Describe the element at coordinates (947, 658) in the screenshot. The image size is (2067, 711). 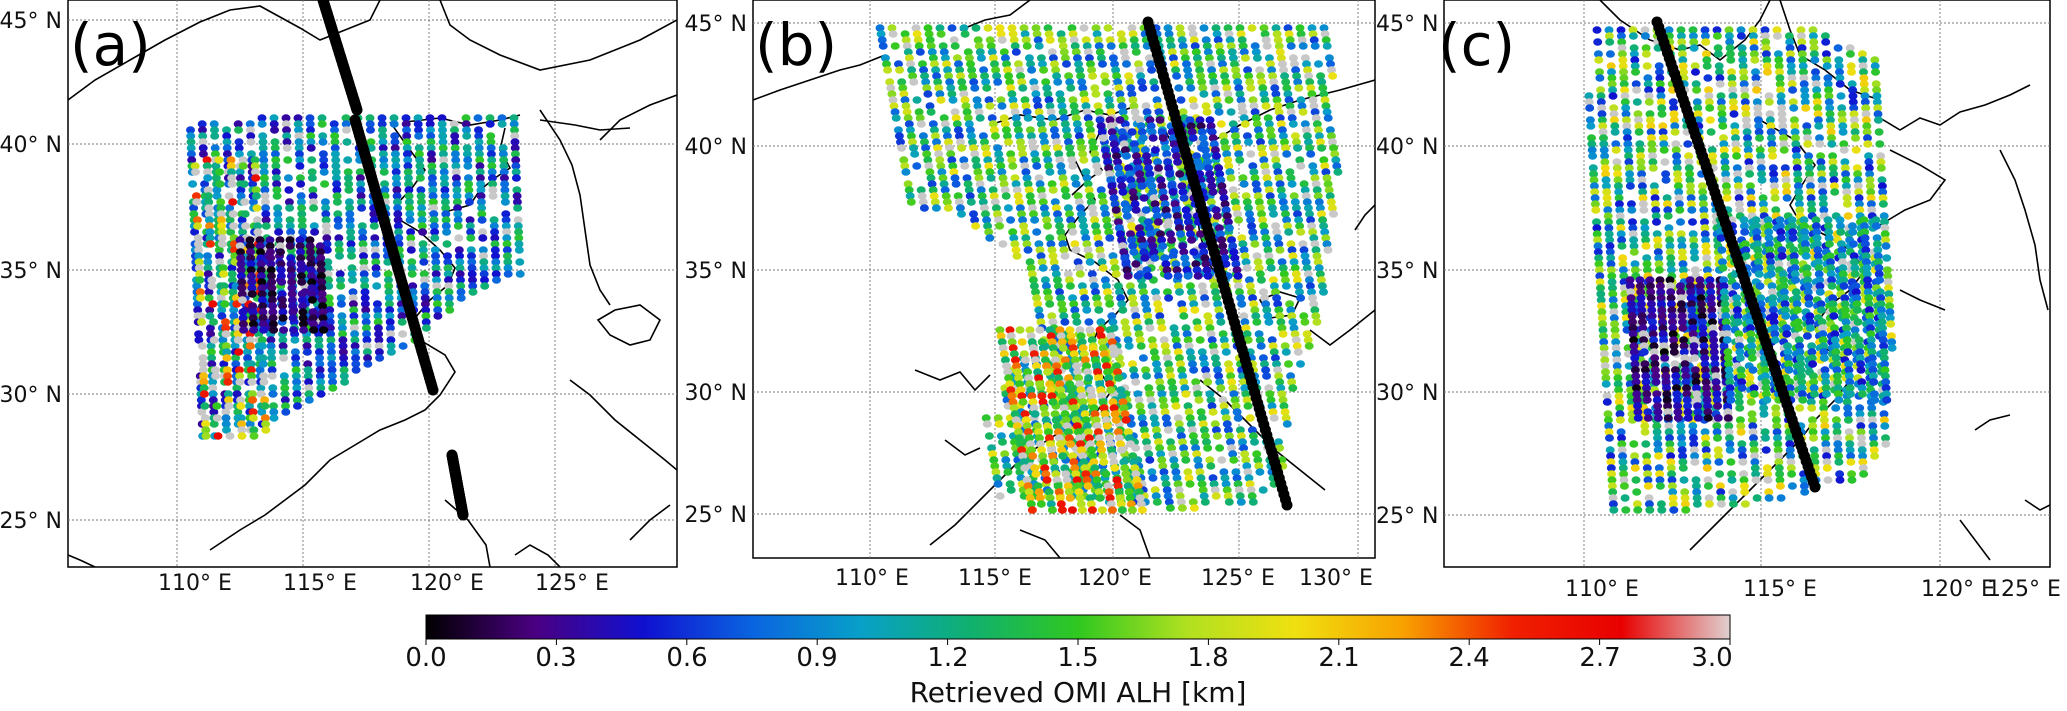
I see `colorbar-tick-label: 1.2` at that location.